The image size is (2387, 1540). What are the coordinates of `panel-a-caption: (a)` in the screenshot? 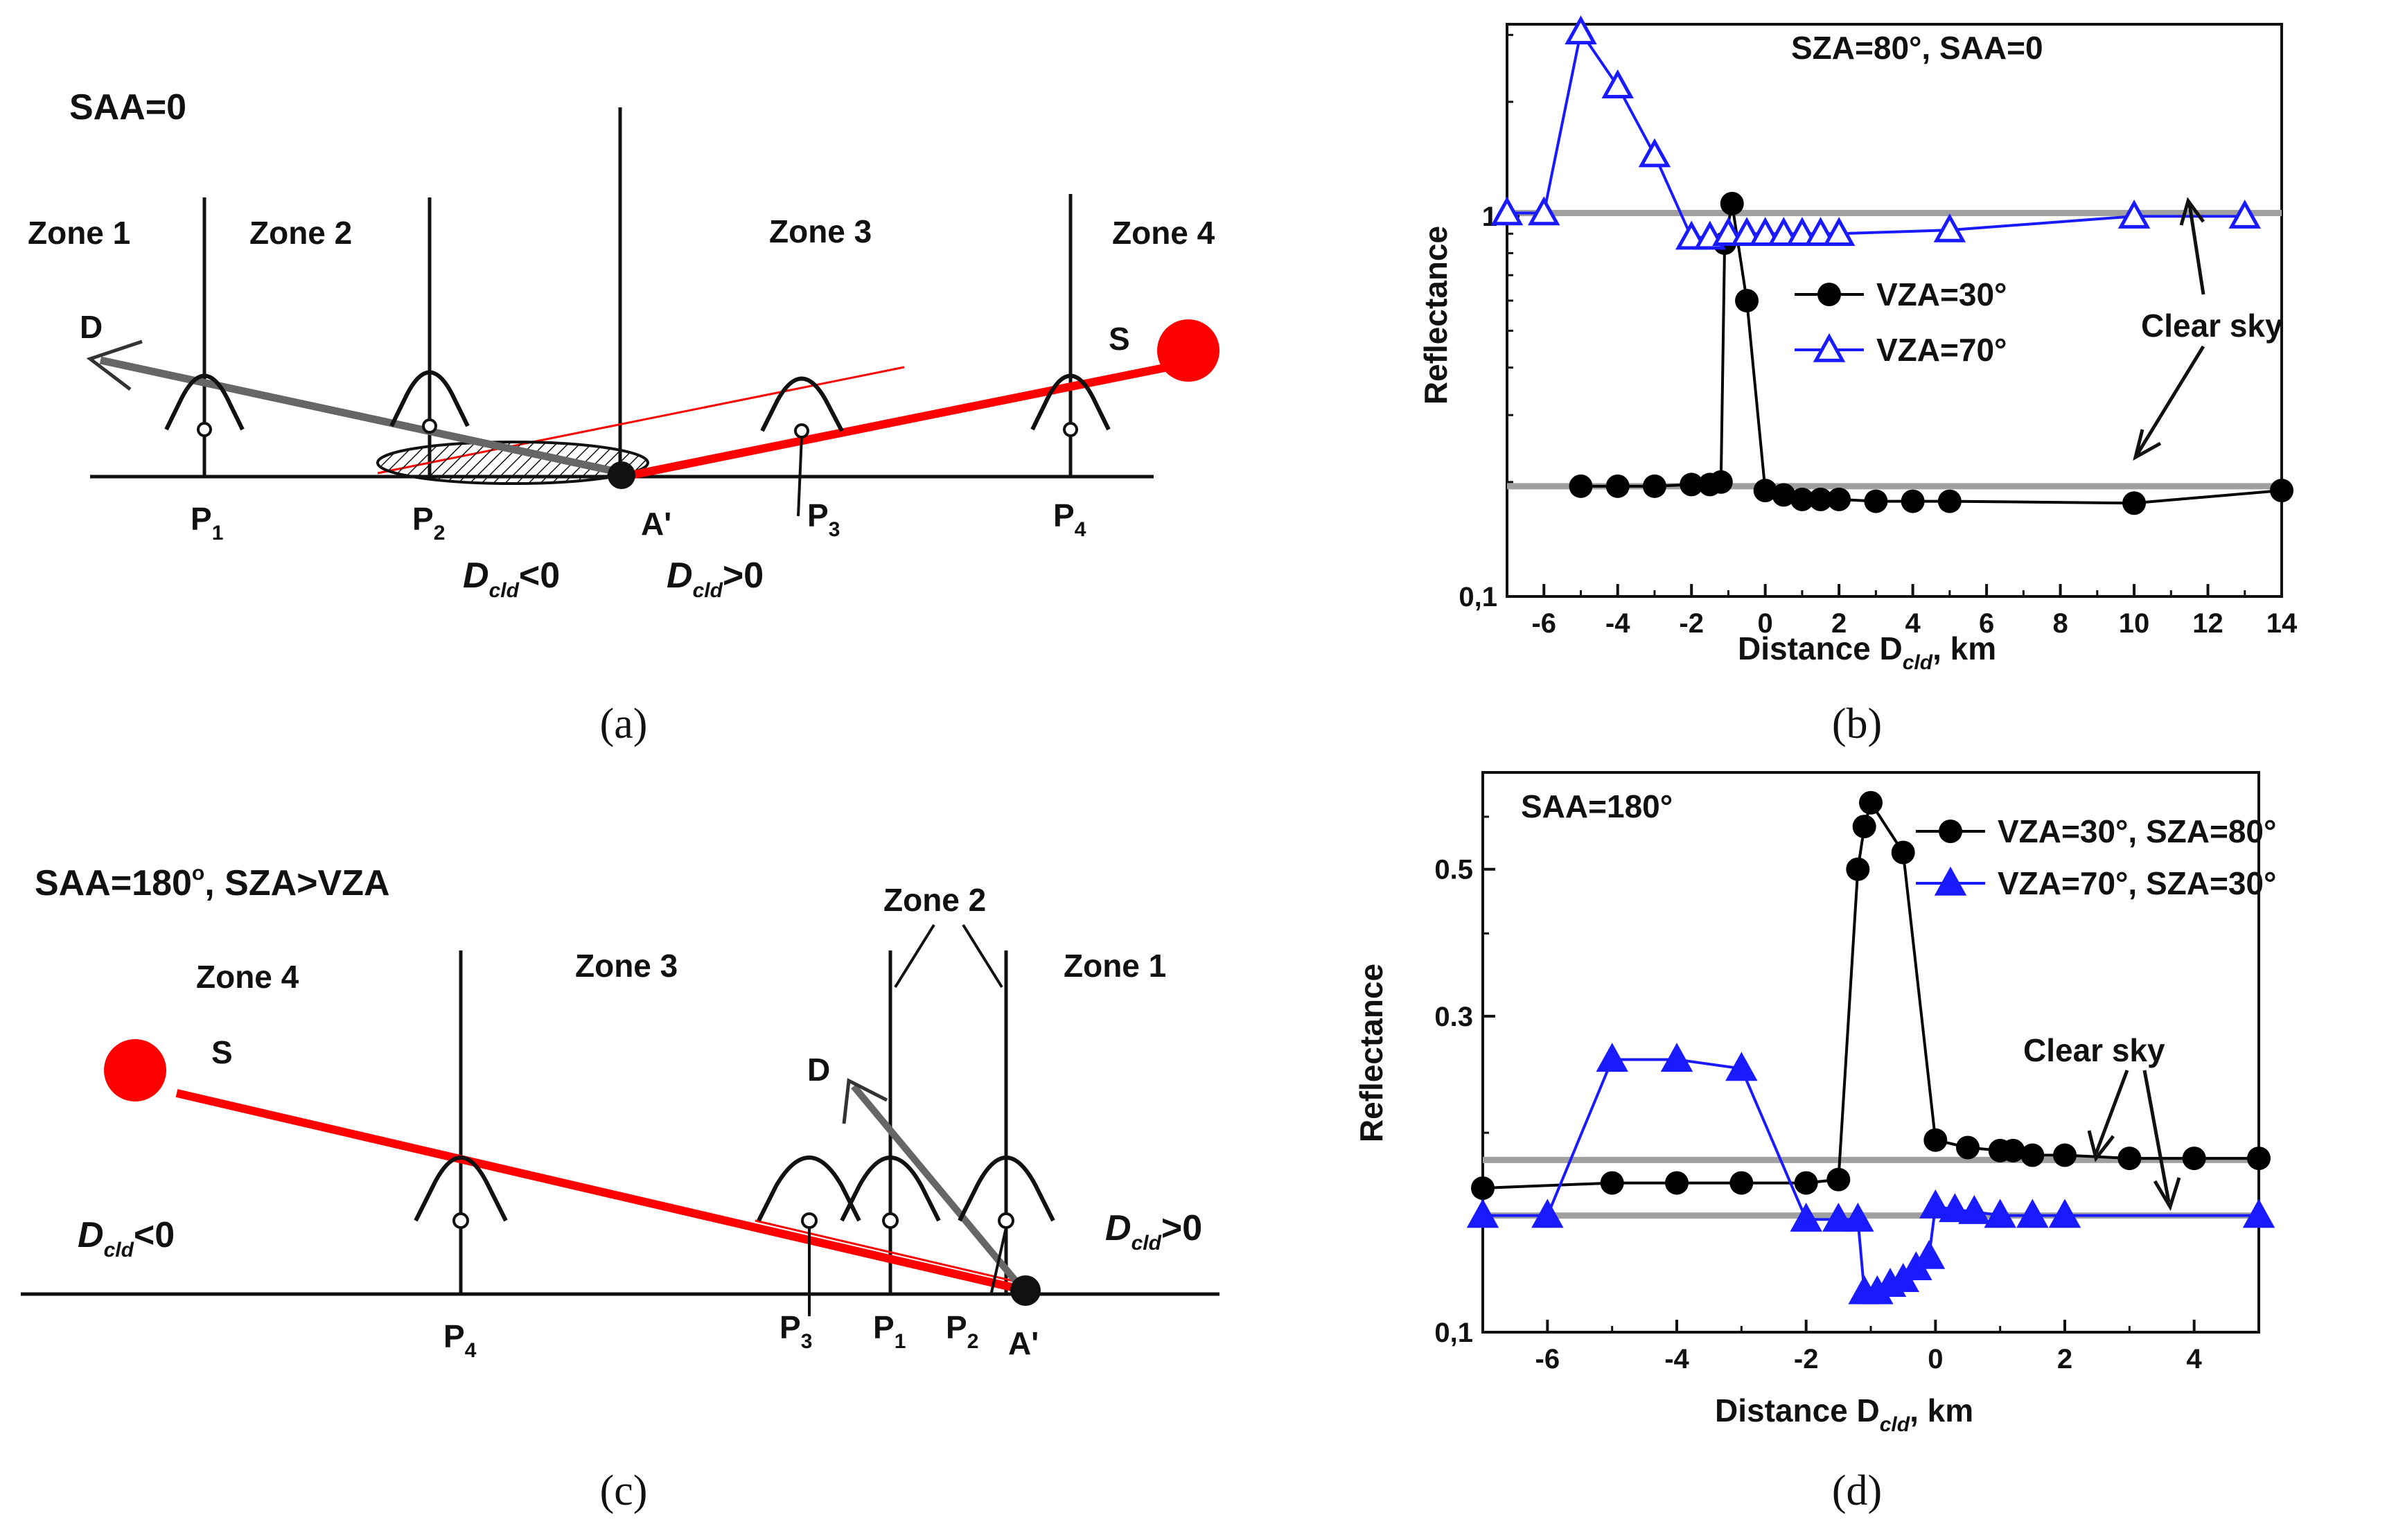 It's located at (624, 723).